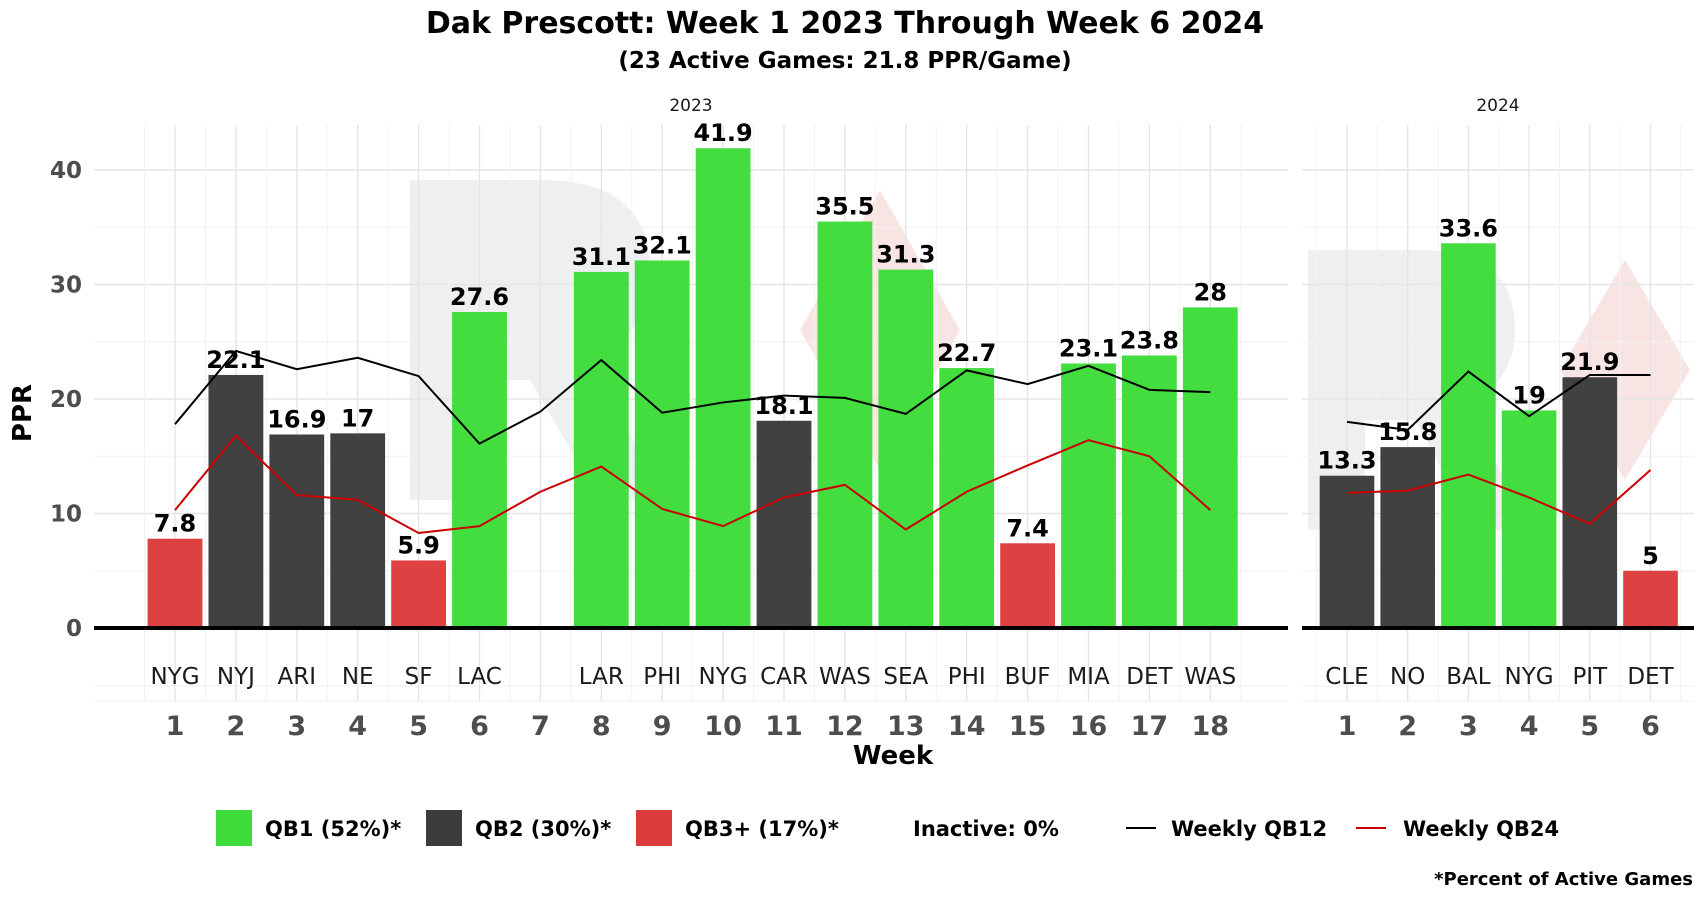 This screenshot has height=900, width=1702. What do you see at coordinates (66, 515) in the screenshot?
I see `y-tick-label: 10` at bounding box center [66, 515].